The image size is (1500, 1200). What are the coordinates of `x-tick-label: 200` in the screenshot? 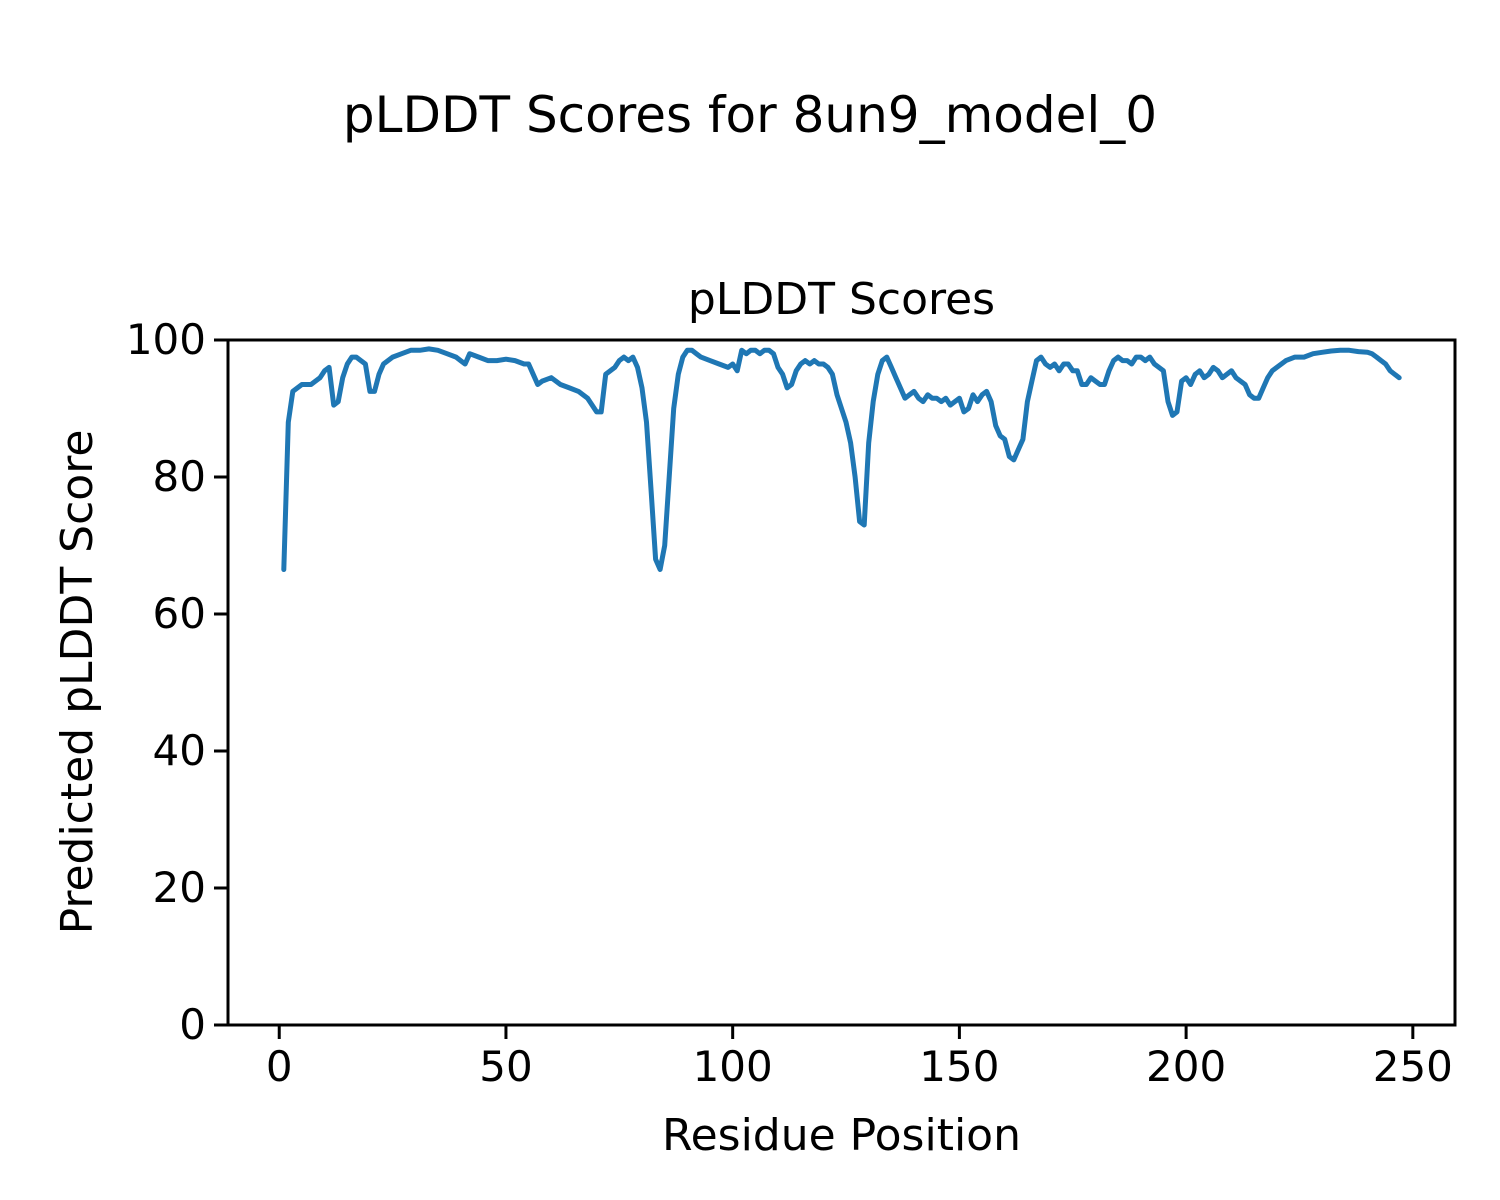 It's located at (1186, 1066).